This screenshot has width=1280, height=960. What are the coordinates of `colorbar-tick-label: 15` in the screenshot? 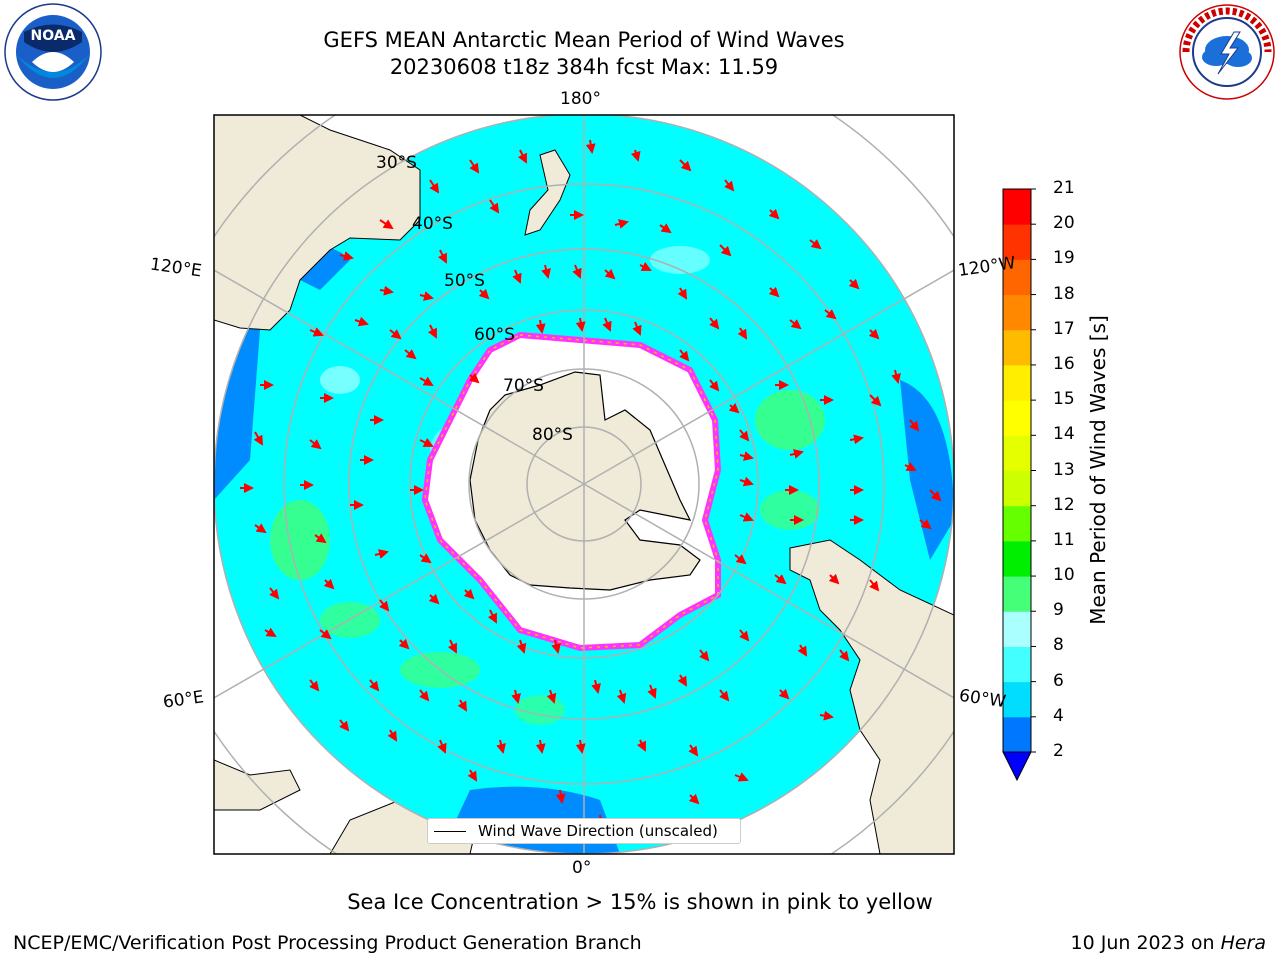 It's located at (1064, 399).